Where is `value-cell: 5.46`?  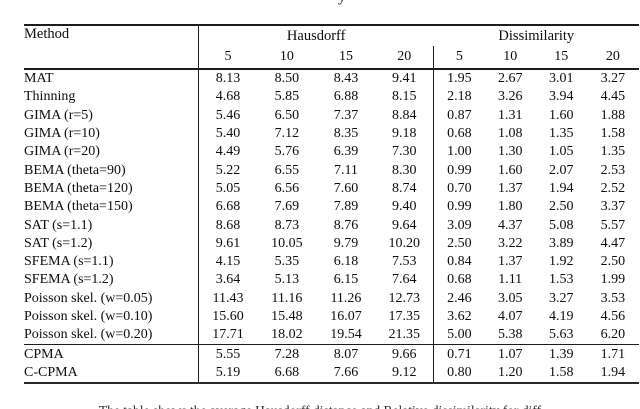
value-cell: 5.46 is located at coordinates (228, 115).